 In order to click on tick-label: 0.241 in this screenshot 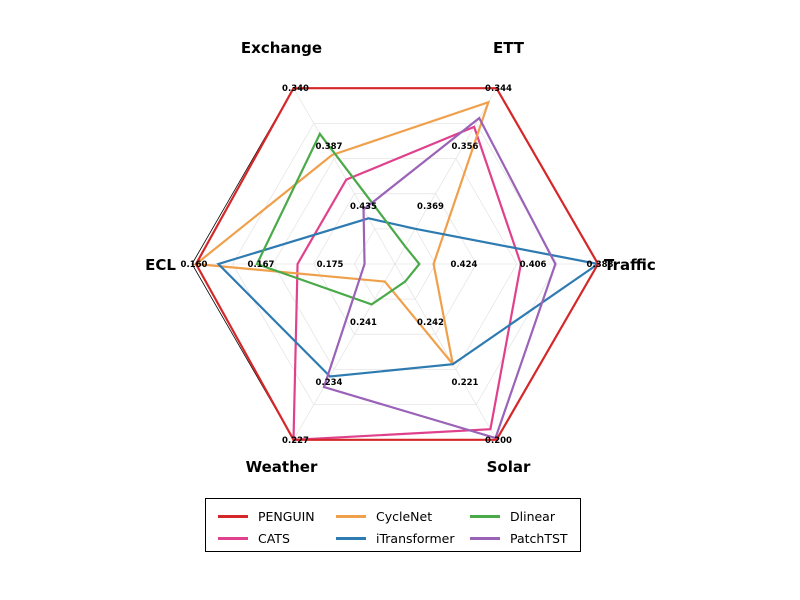, I will do `click(363, 323)`.